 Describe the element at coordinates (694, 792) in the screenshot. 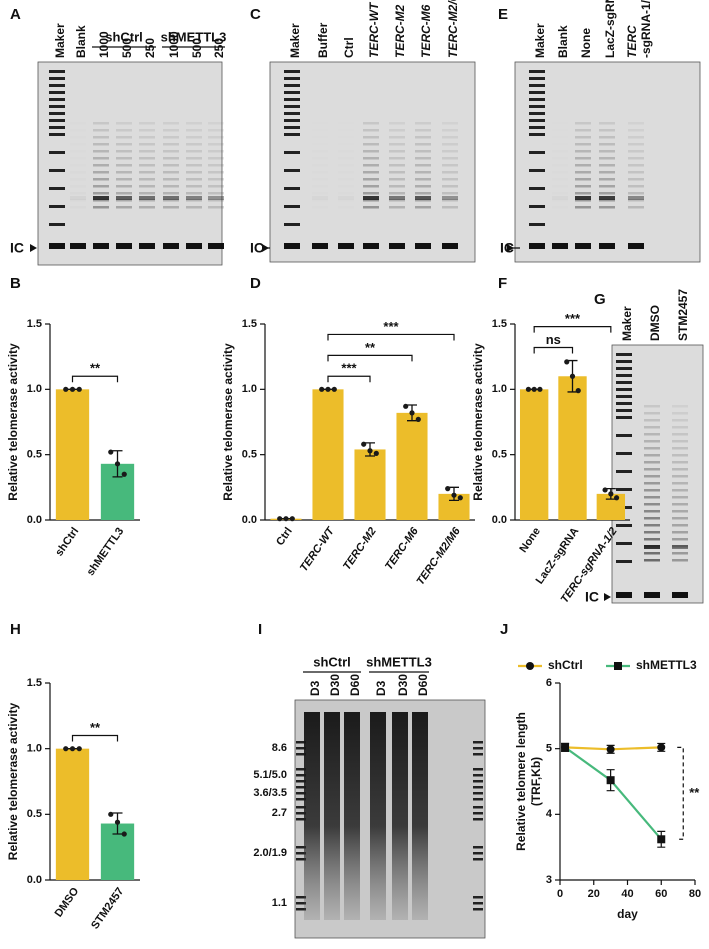

I see `significance-label: **` at that location.